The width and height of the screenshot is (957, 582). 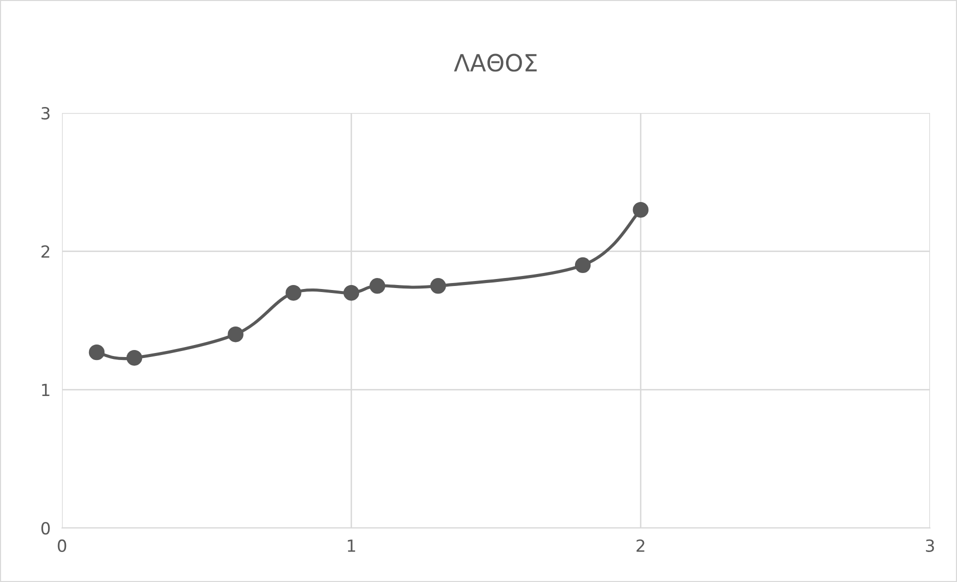 What do you see at coordinates (46, 251) in the screenshot?
I see `y-tick-label: 2` at bounding box center [46, 251].